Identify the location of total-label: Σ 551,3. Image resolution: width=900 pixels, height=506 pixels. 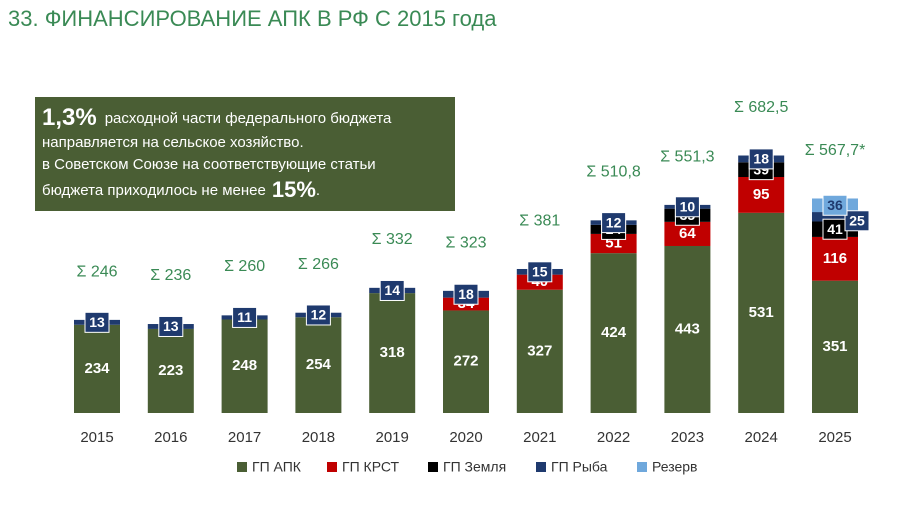
(687, 156).